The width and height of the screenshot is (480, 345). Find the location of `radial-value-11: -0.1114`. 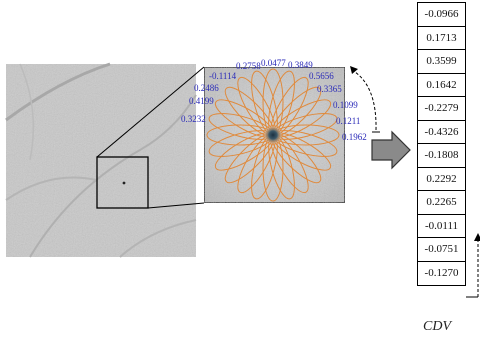

radial-value-11: -0.1114 is located at coordinates (223, 76).